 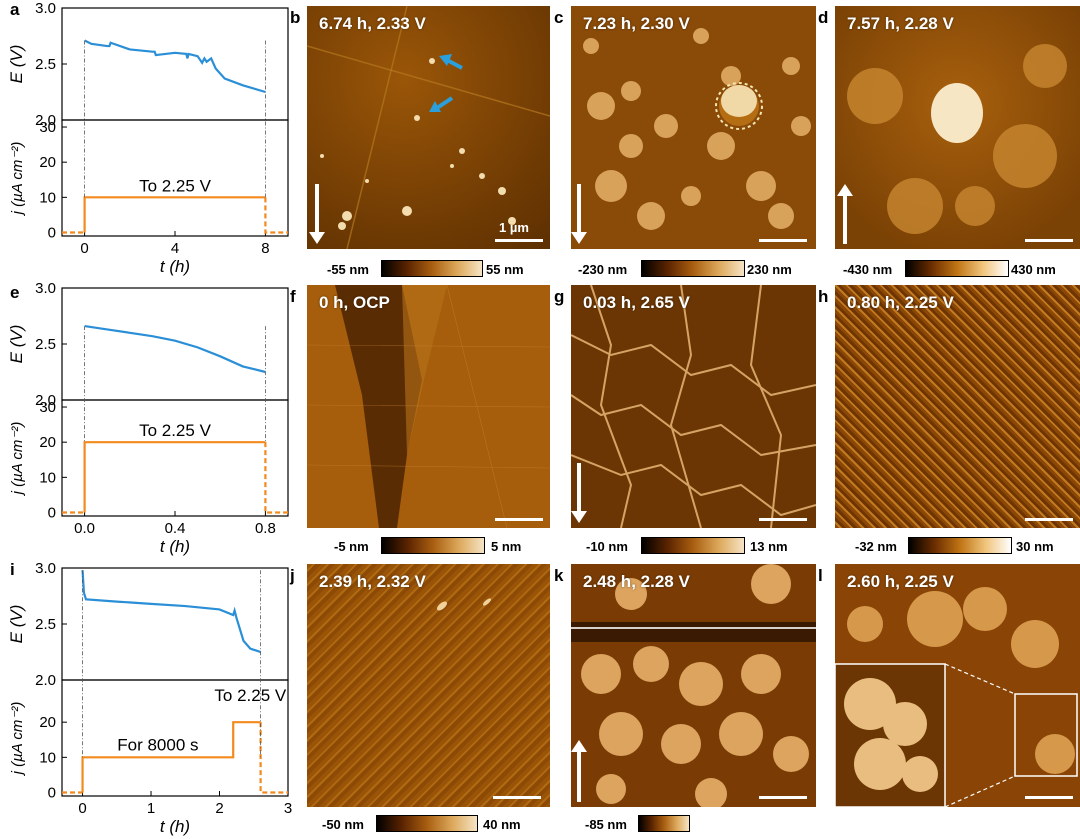 What do you see at coordinates (464, 604) in the screenshot?
I see `afm-texture-j` at bounding box center [464, 604].